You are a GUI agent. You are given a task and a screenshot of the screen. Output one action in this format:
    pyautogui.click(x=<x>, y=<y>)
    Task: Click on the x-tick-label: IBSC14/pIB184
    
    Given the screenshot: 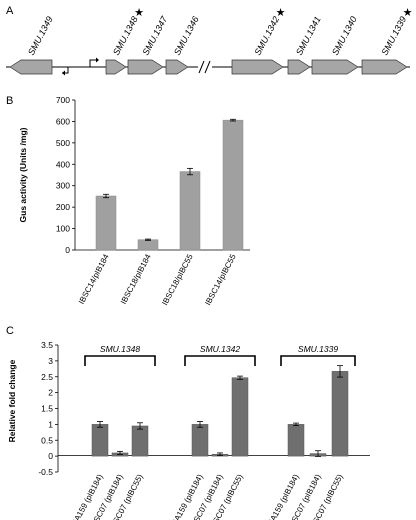 What is the action you would take?
    pyautogui.click(x=94, y=278)
    